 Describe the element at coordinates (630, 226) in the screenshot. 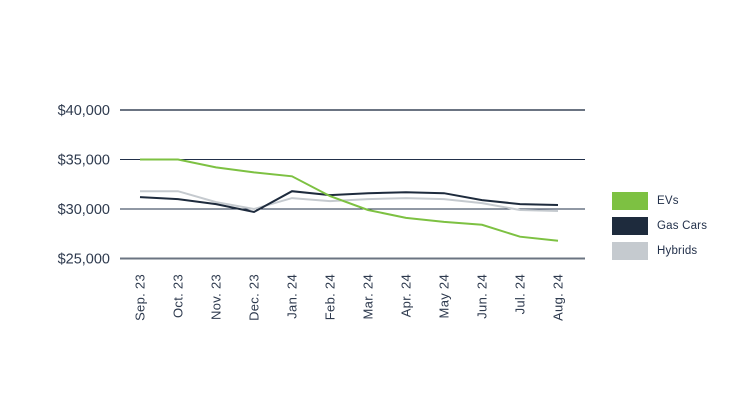

I see `legend-swatch-gas-cars` at that location.